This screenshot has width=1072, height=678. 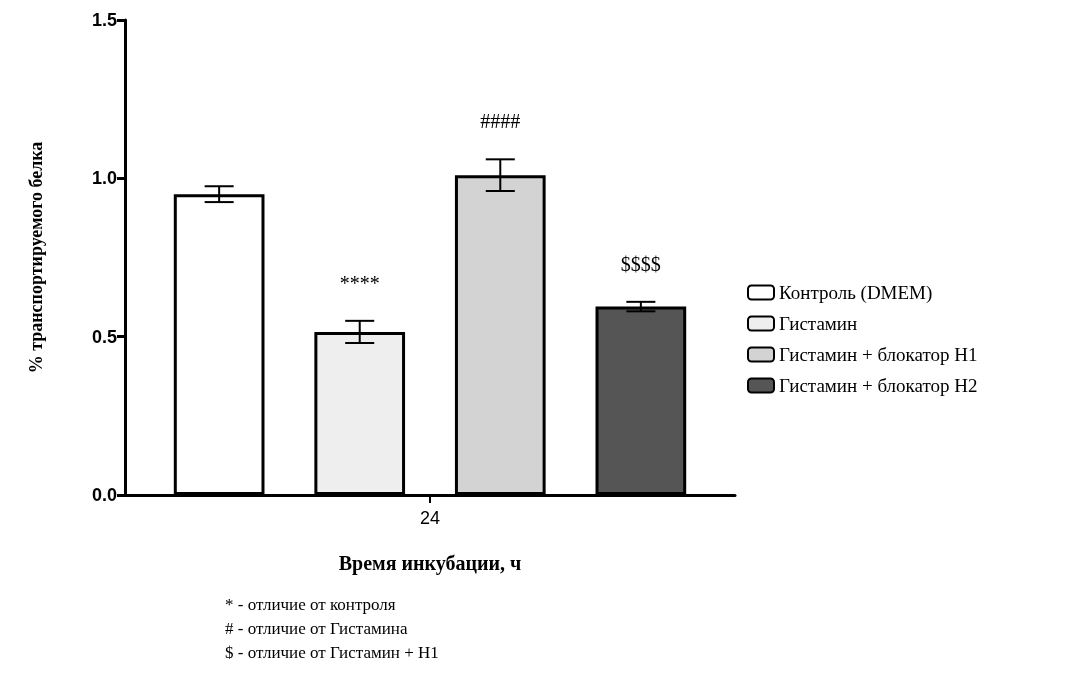 What do you see at coordinates (104, 336) in the screenshot?
I see `y-tick-label: 0.5` at bounding box center [104, 336].